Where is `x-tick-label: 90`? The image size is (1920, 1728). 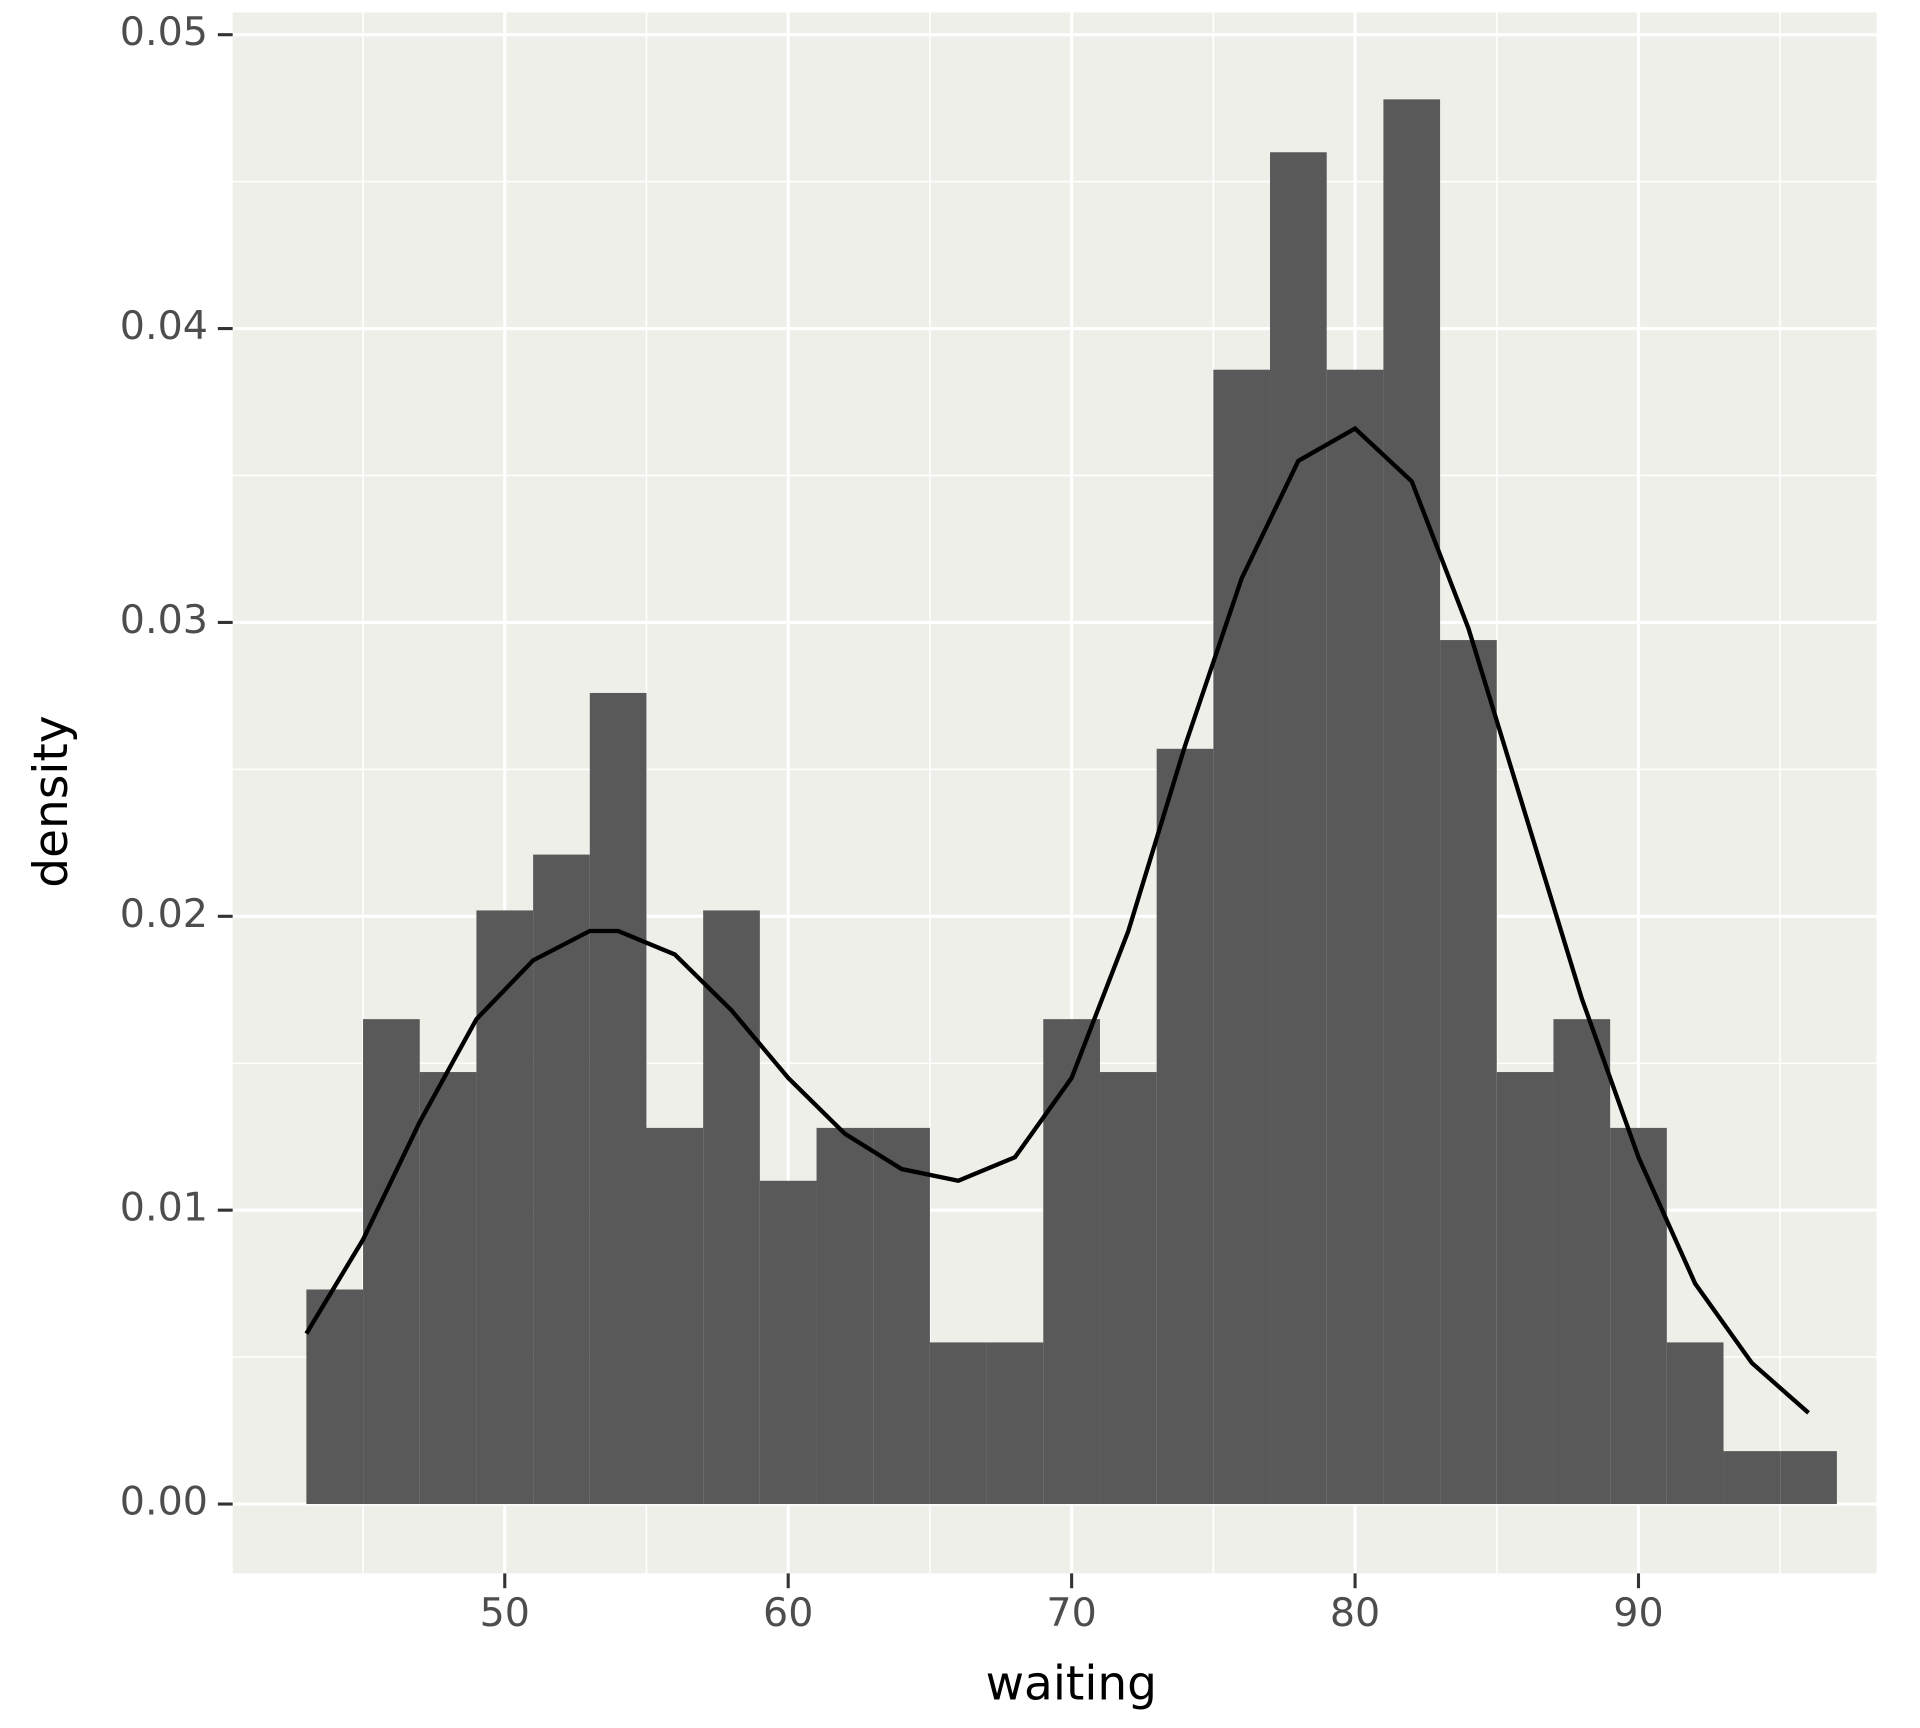 x-tick-label: 90 is located at coordinates (1638, 1613).